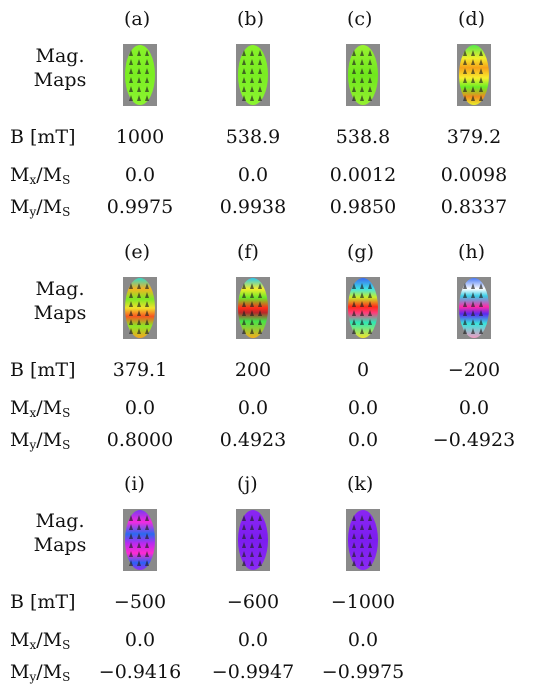 This screenshot has width=550, height=695. Describe the element at coordinates (474, 207) in the screenshot. I see `my-ms-value: 0.8337` at that location.